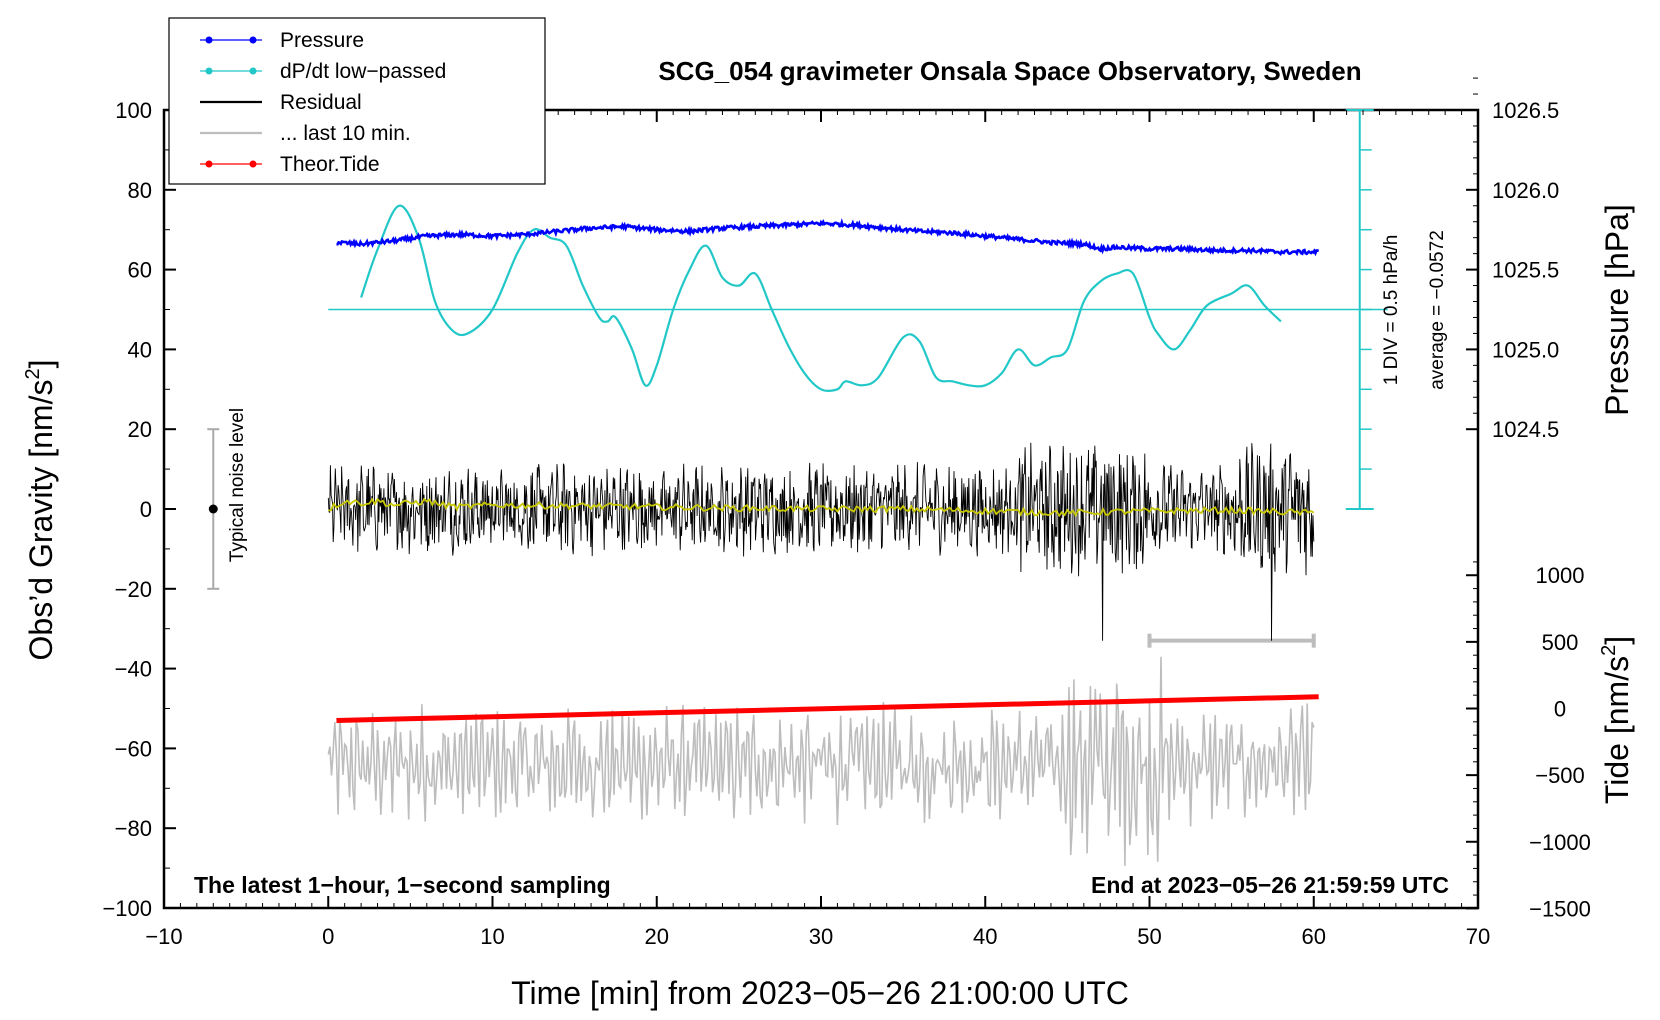  I want to click on tide-series-line, so click(827, 708).